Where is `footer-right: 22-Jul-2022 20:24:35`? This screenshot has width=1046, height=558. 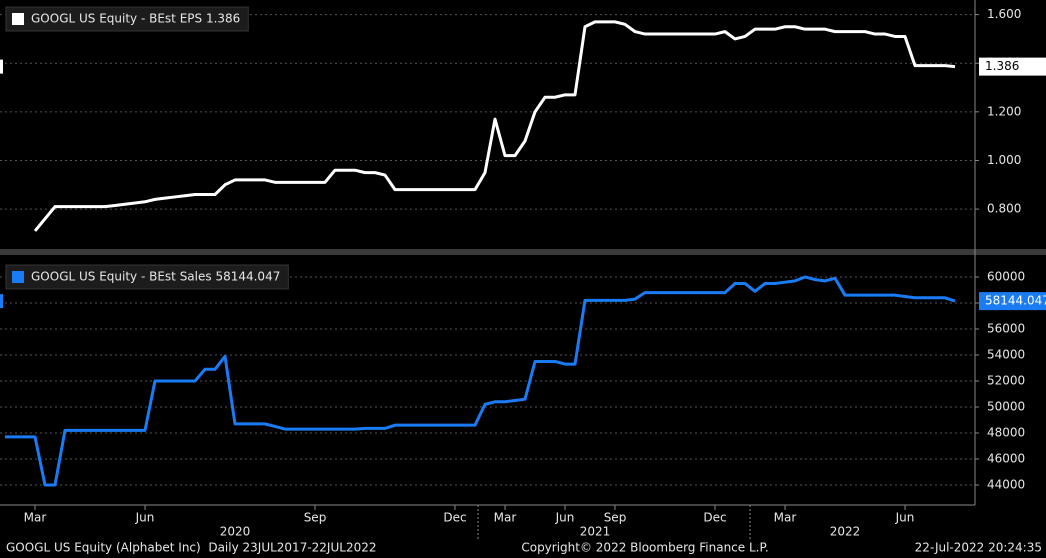 footer-right: 22-Jul-2022 20:24:35 is located at coordinates (978, 548).